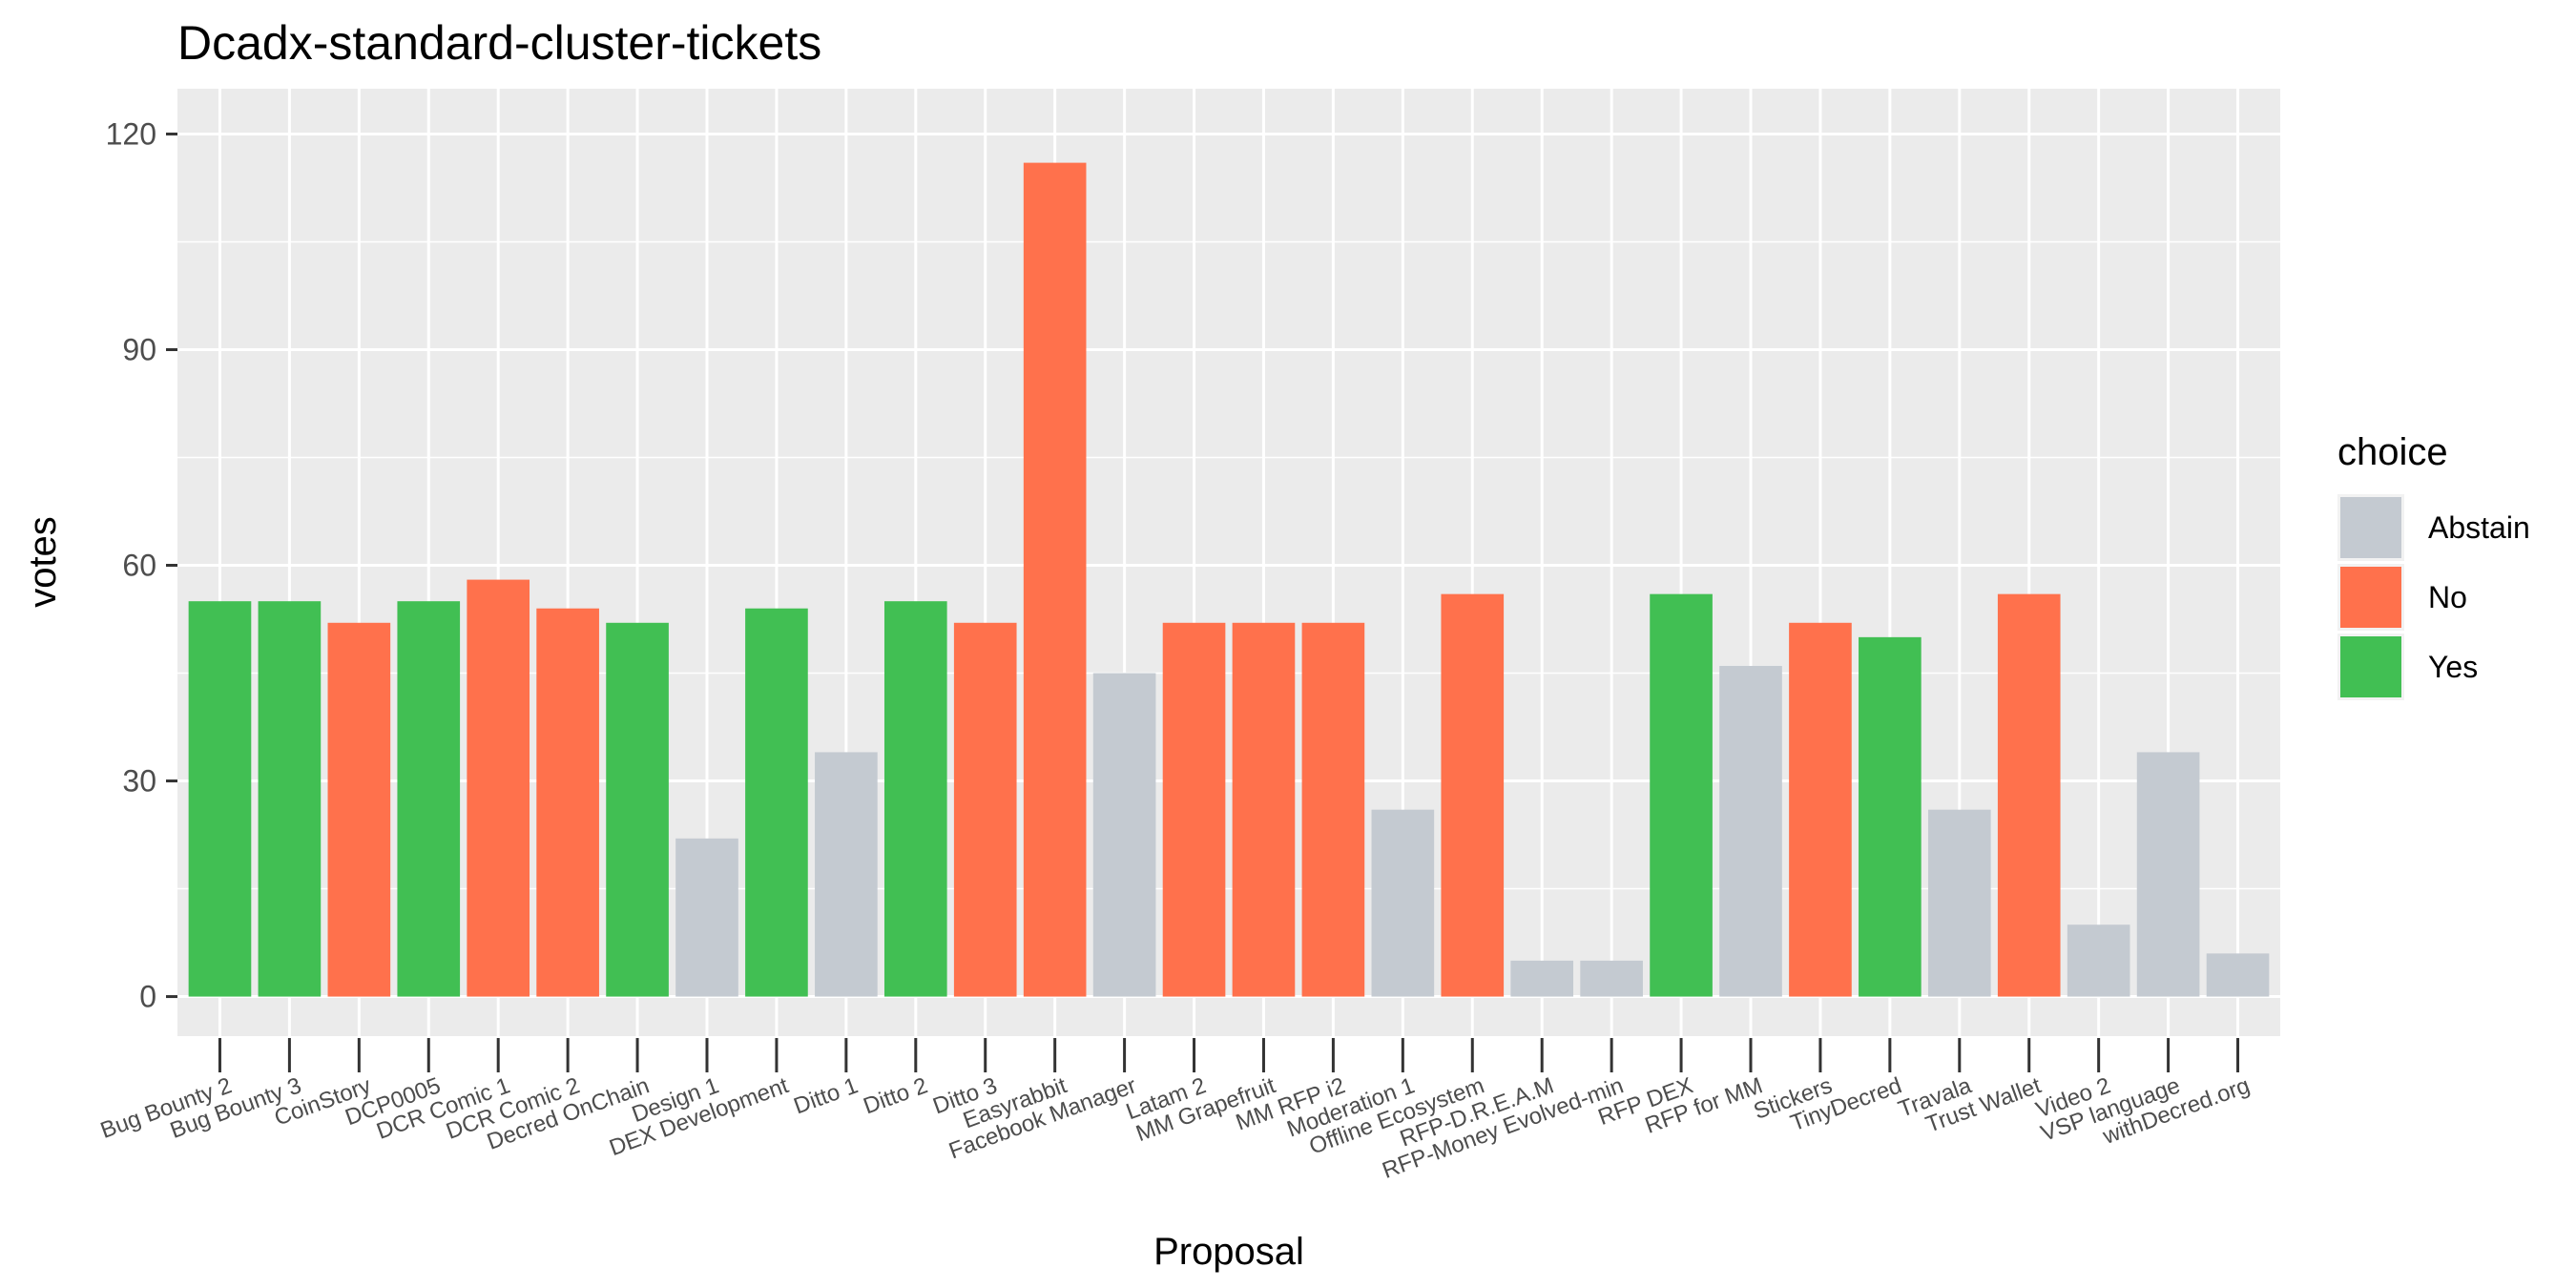 Image resolution: width=2576 pixels, height=1288 pixels. What do you see at coordinates (1611, 978) in the screenshot?
I see `bar-rfp-money-evolved-min` at bounding box center [1611, 978].